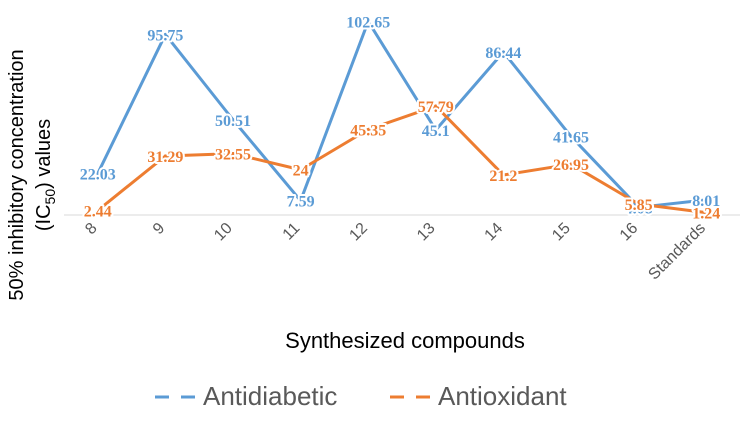  Describe the element at coordinates (494, 232) in the screenshot. I see `x-tick-14: 14` at that location.